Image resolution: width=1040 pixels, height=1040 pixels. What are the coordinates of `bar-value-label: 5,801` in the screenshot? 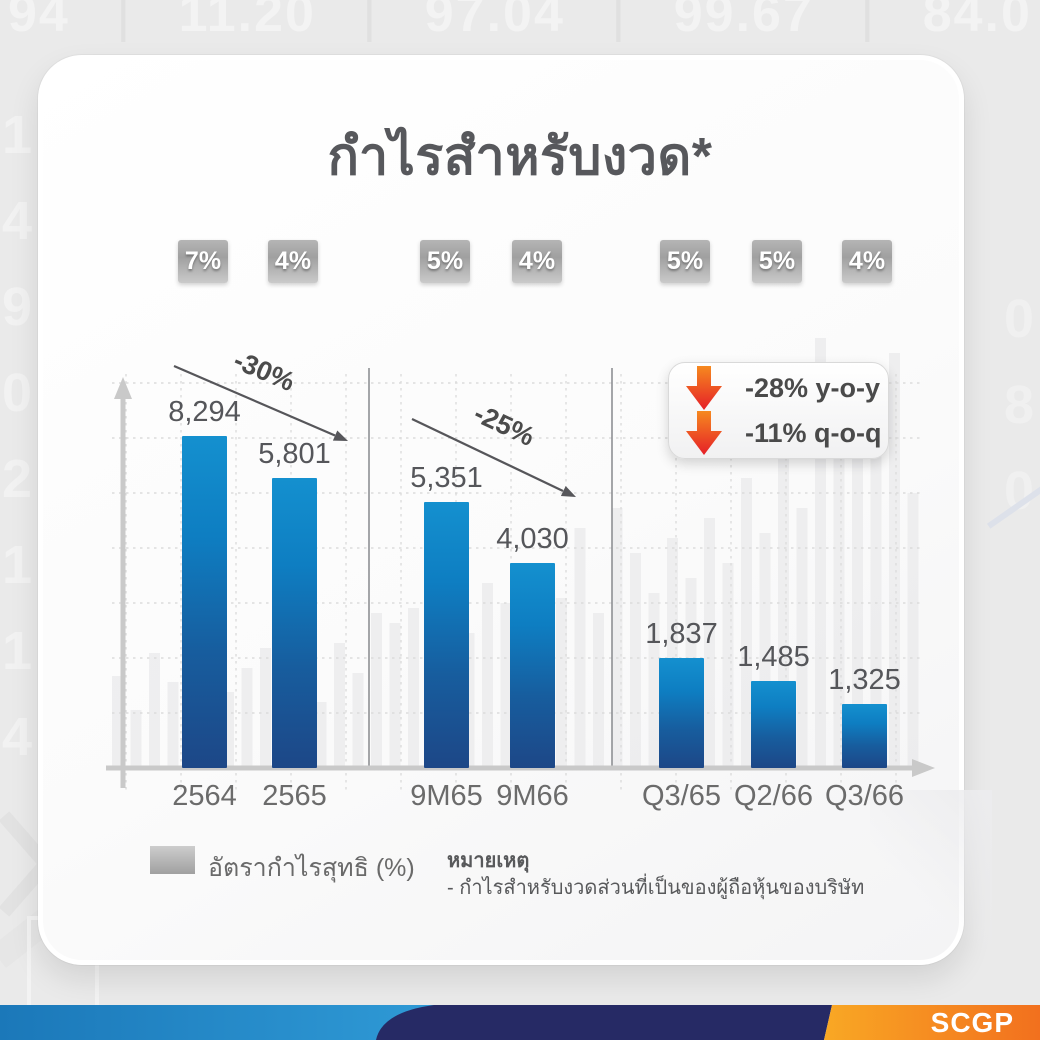 It's located at (294, 454).